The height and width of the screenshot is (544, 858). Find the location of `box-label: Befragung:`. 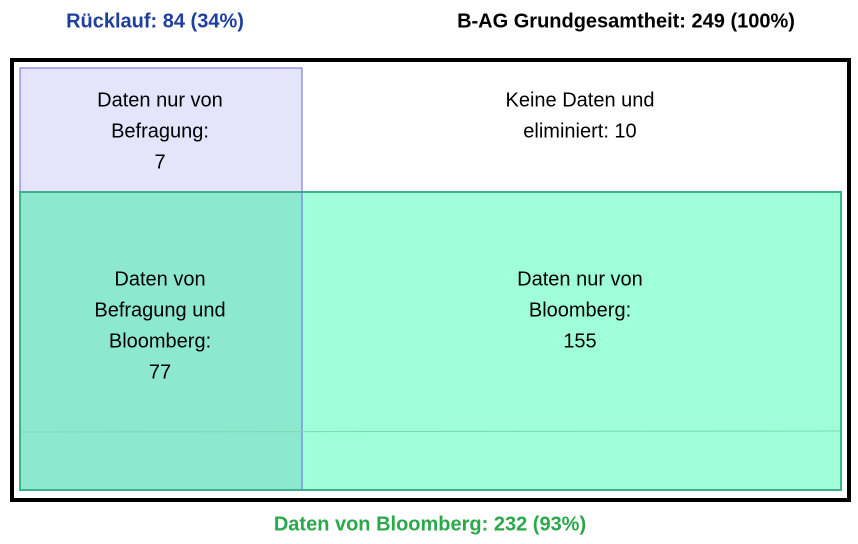

box-label: Befragung: is located at coordinates (160, 131).